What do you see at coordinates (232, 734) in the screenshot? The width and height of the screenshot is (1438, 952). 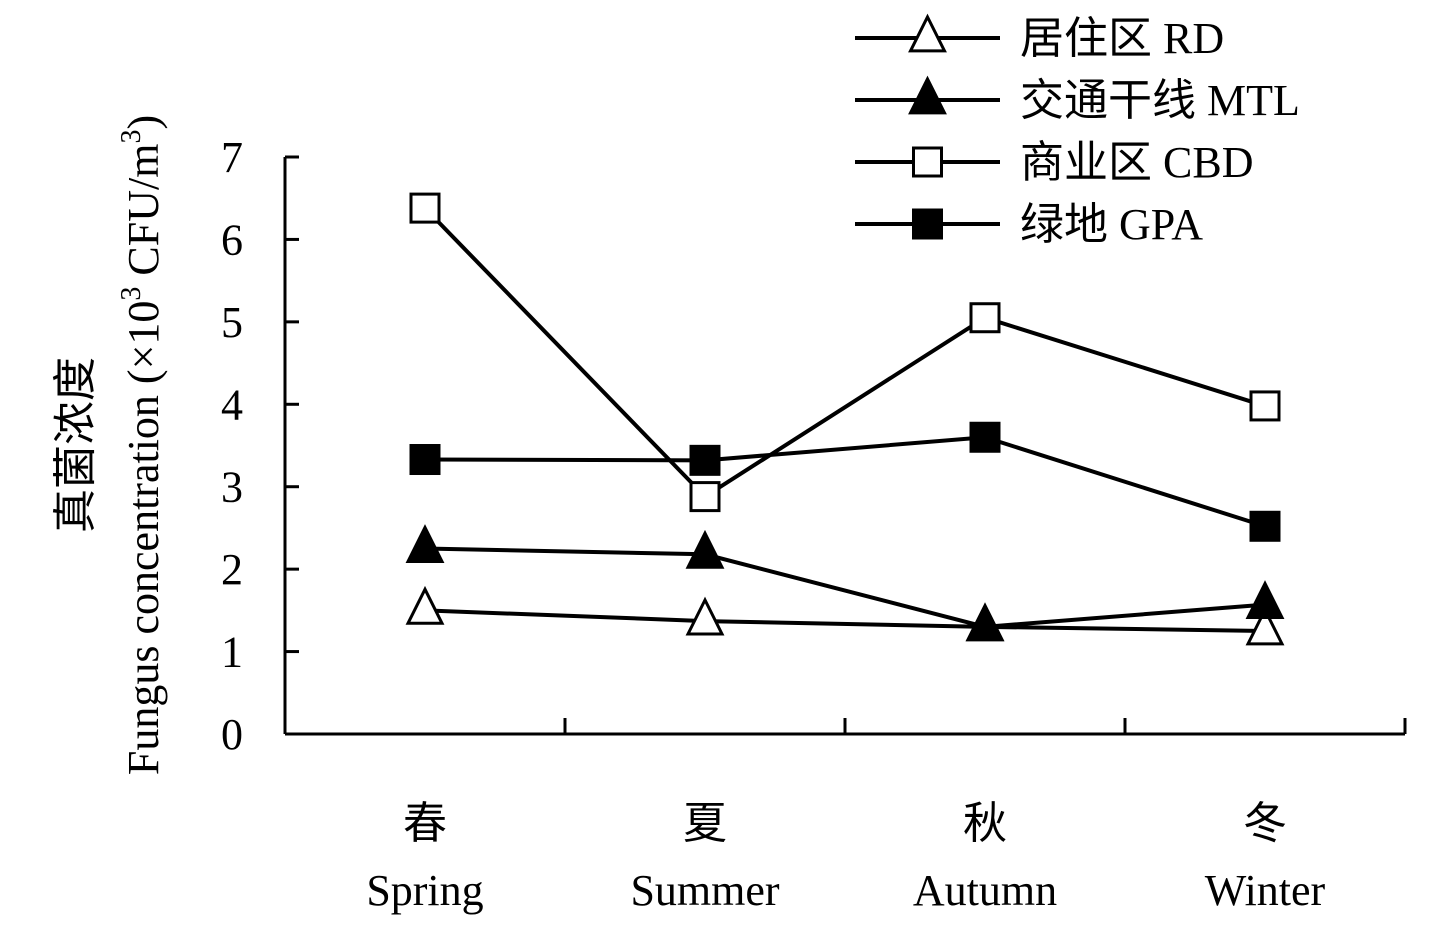 I see `y-tick-label: 0` at bounding box center [232, 734].